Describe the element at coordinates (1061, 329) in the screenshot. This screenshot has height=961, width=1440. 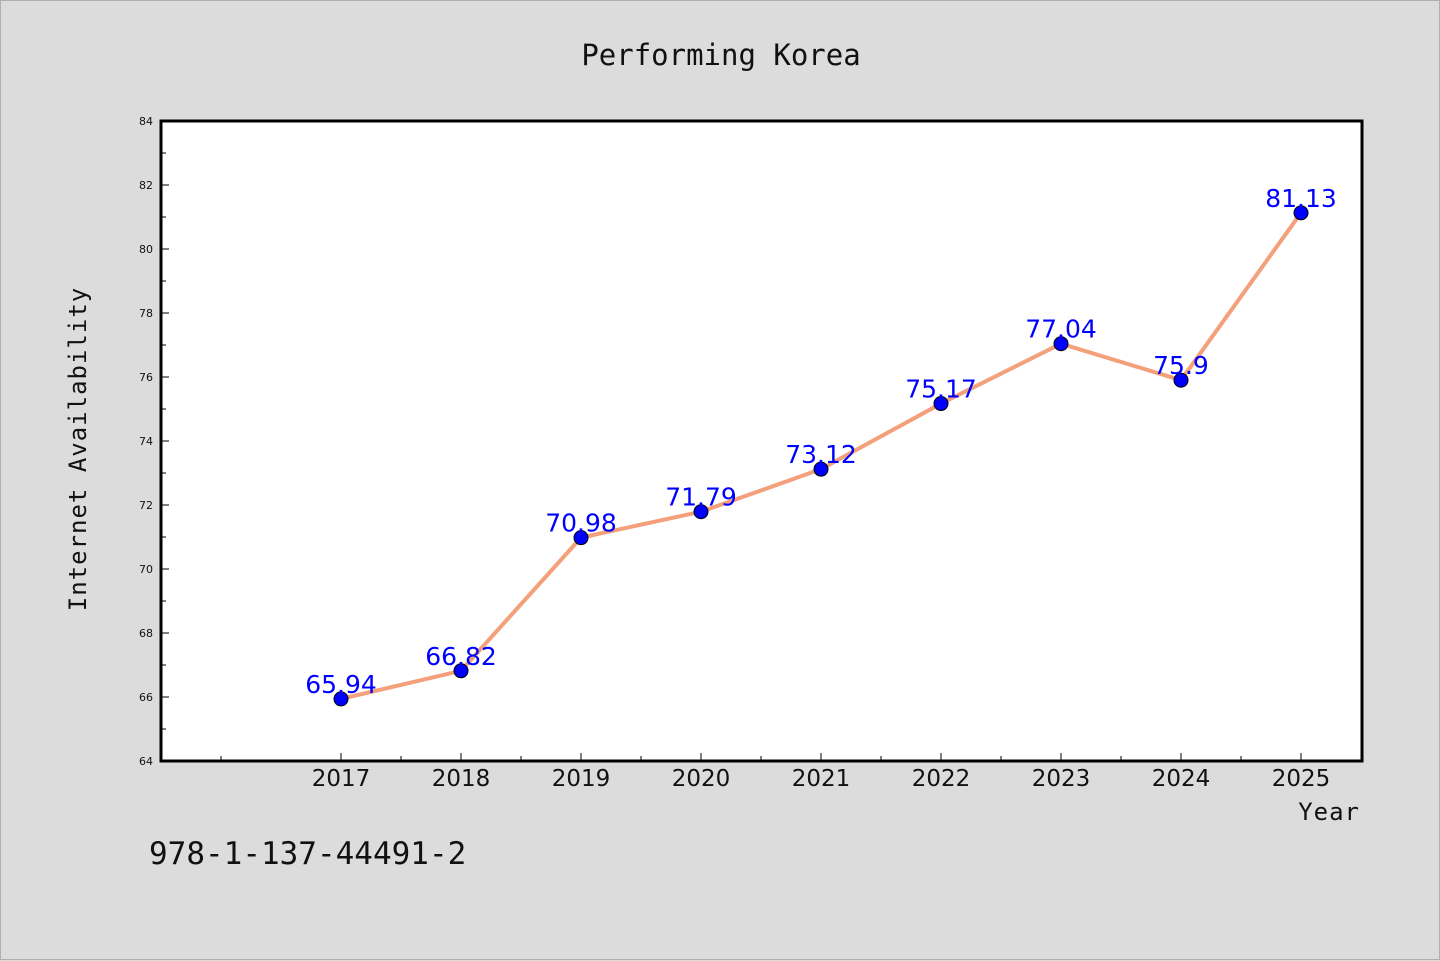
I see `data-label: 77.04` at that location.